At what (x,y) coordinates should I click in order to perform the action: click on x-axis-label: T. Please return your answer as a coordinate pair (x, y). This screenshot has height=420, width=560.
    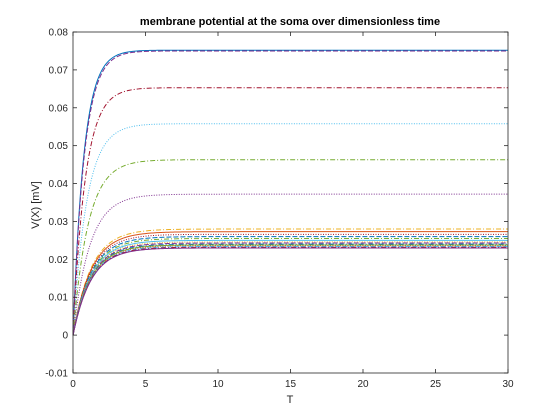
    Looking at the image, I should click on (290, 400).